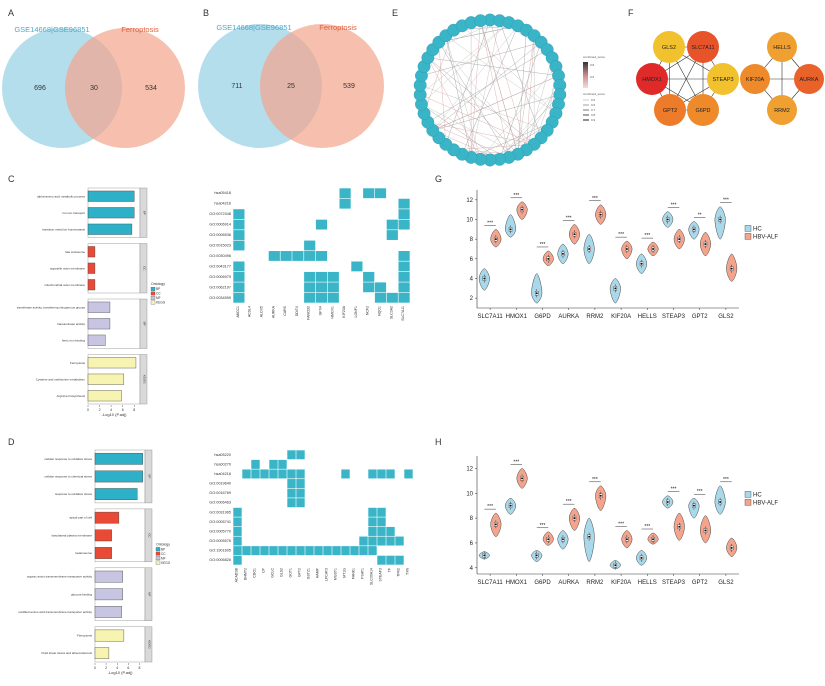 The image size is (825, 686). What do you see at coordinates (123, 410) in the screenshot?
I see `x-tick-label: 6` at bounding box center [123, 410].